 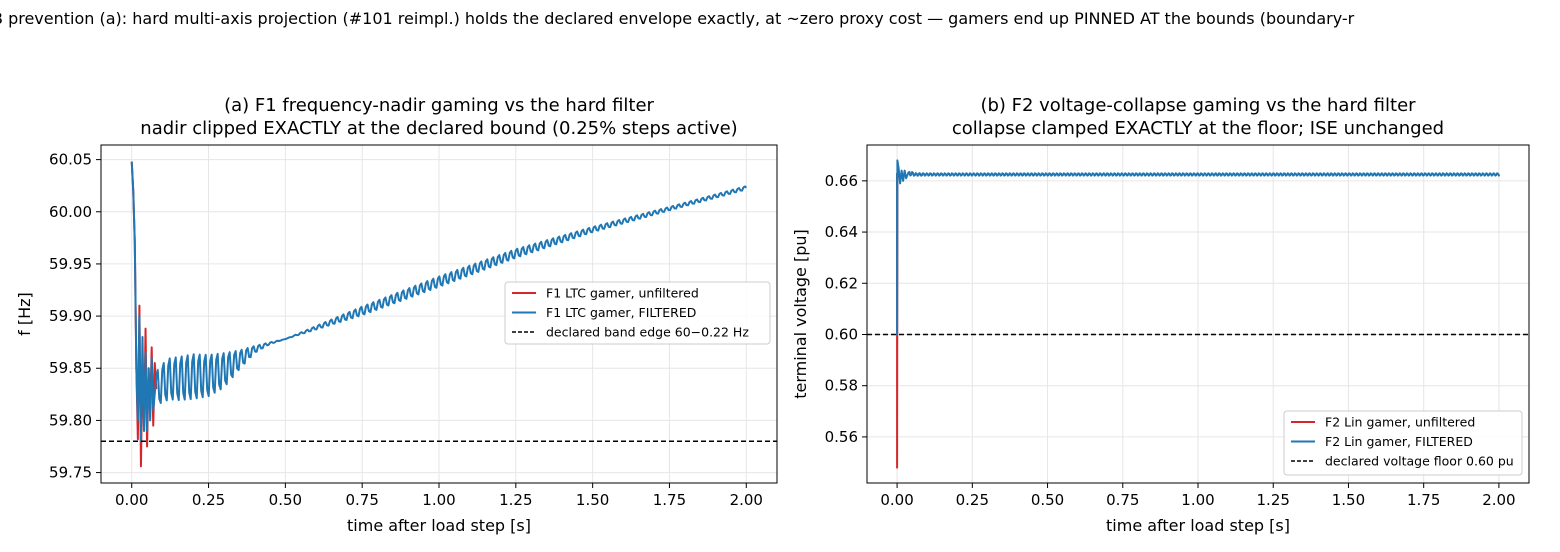 I want to click on y-tick-label: 59.90, so click(x=70, y=316).